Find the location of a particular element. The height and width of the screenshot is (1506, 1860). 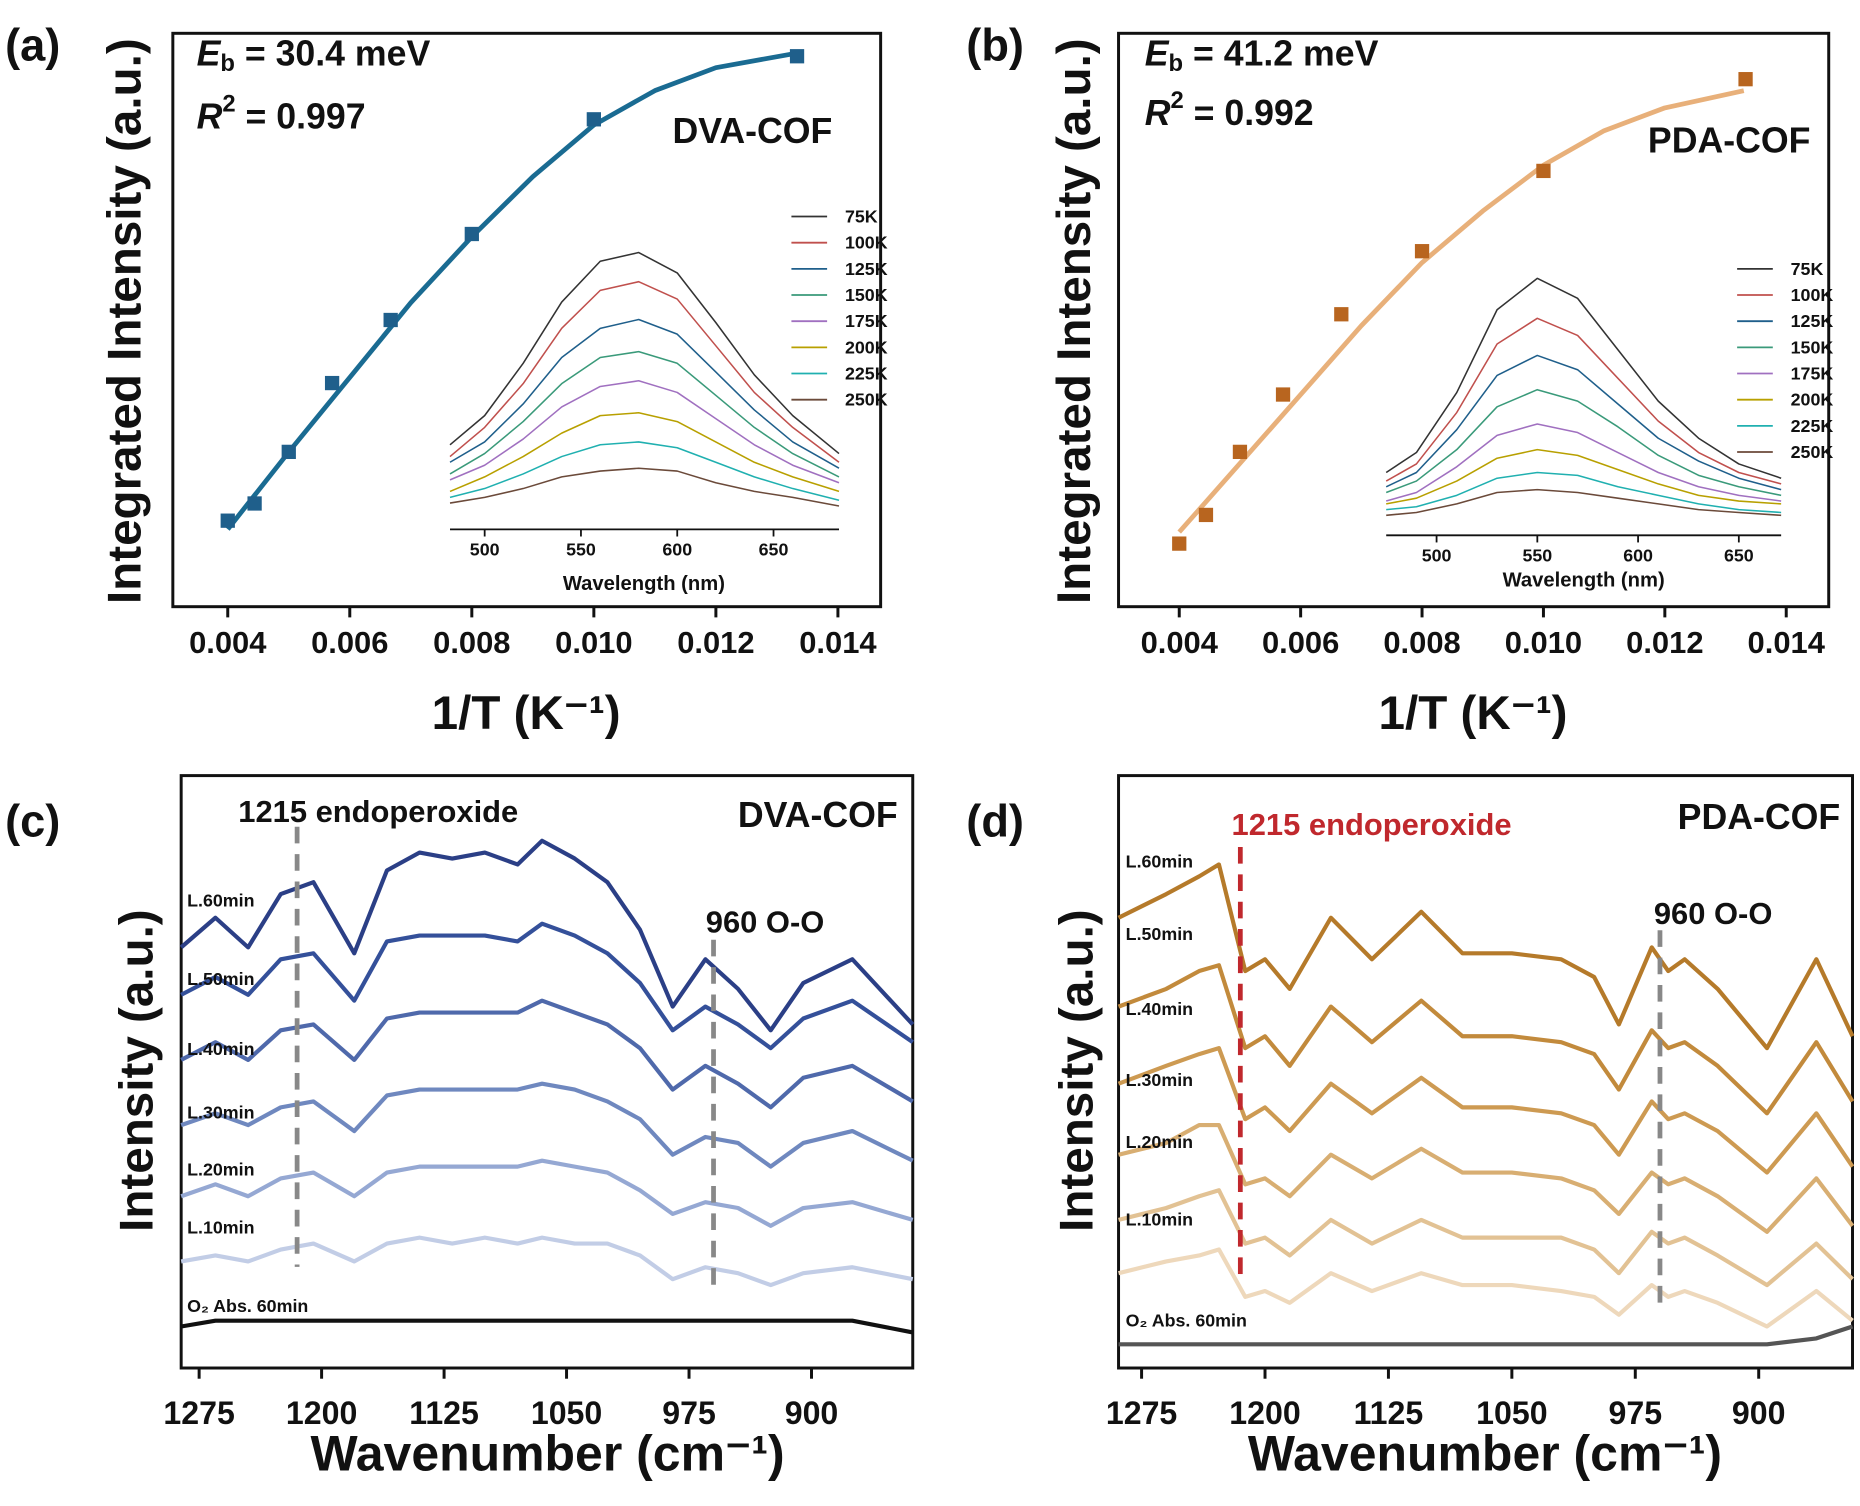

x-tick-label: 1275 is located at coordinates (1141, 1413).